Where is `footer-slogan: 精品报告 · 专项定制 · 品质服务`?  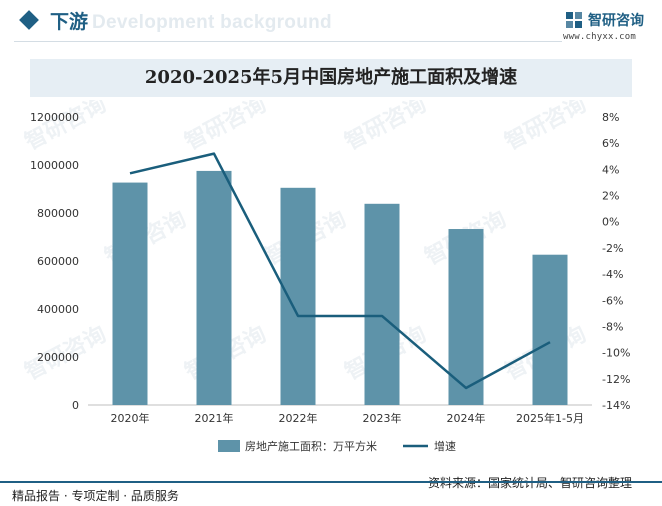
footer-slogan: 精品报告 · 专项定制 · 品质服务 is located at coordinates (95, 496).